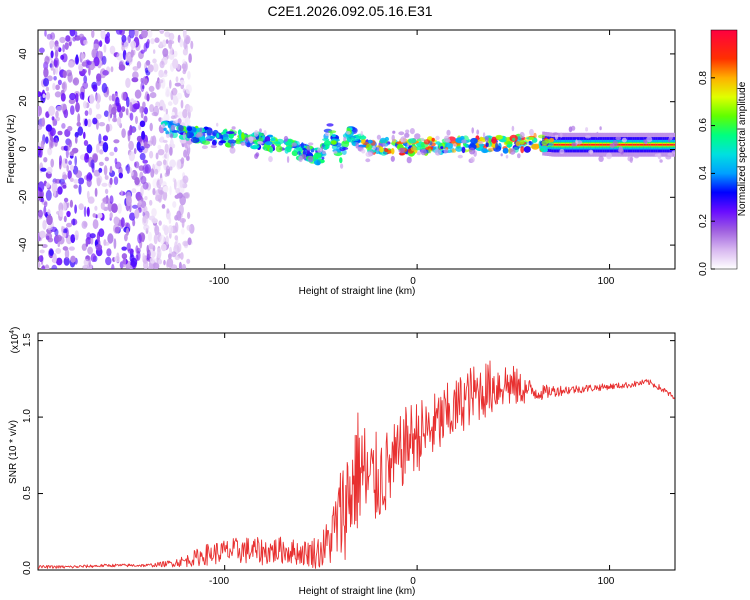  Describe the element at coordinates (357, 291) in the screenshot. I see `top-xlabel: Height of straight line (km)` at that location.